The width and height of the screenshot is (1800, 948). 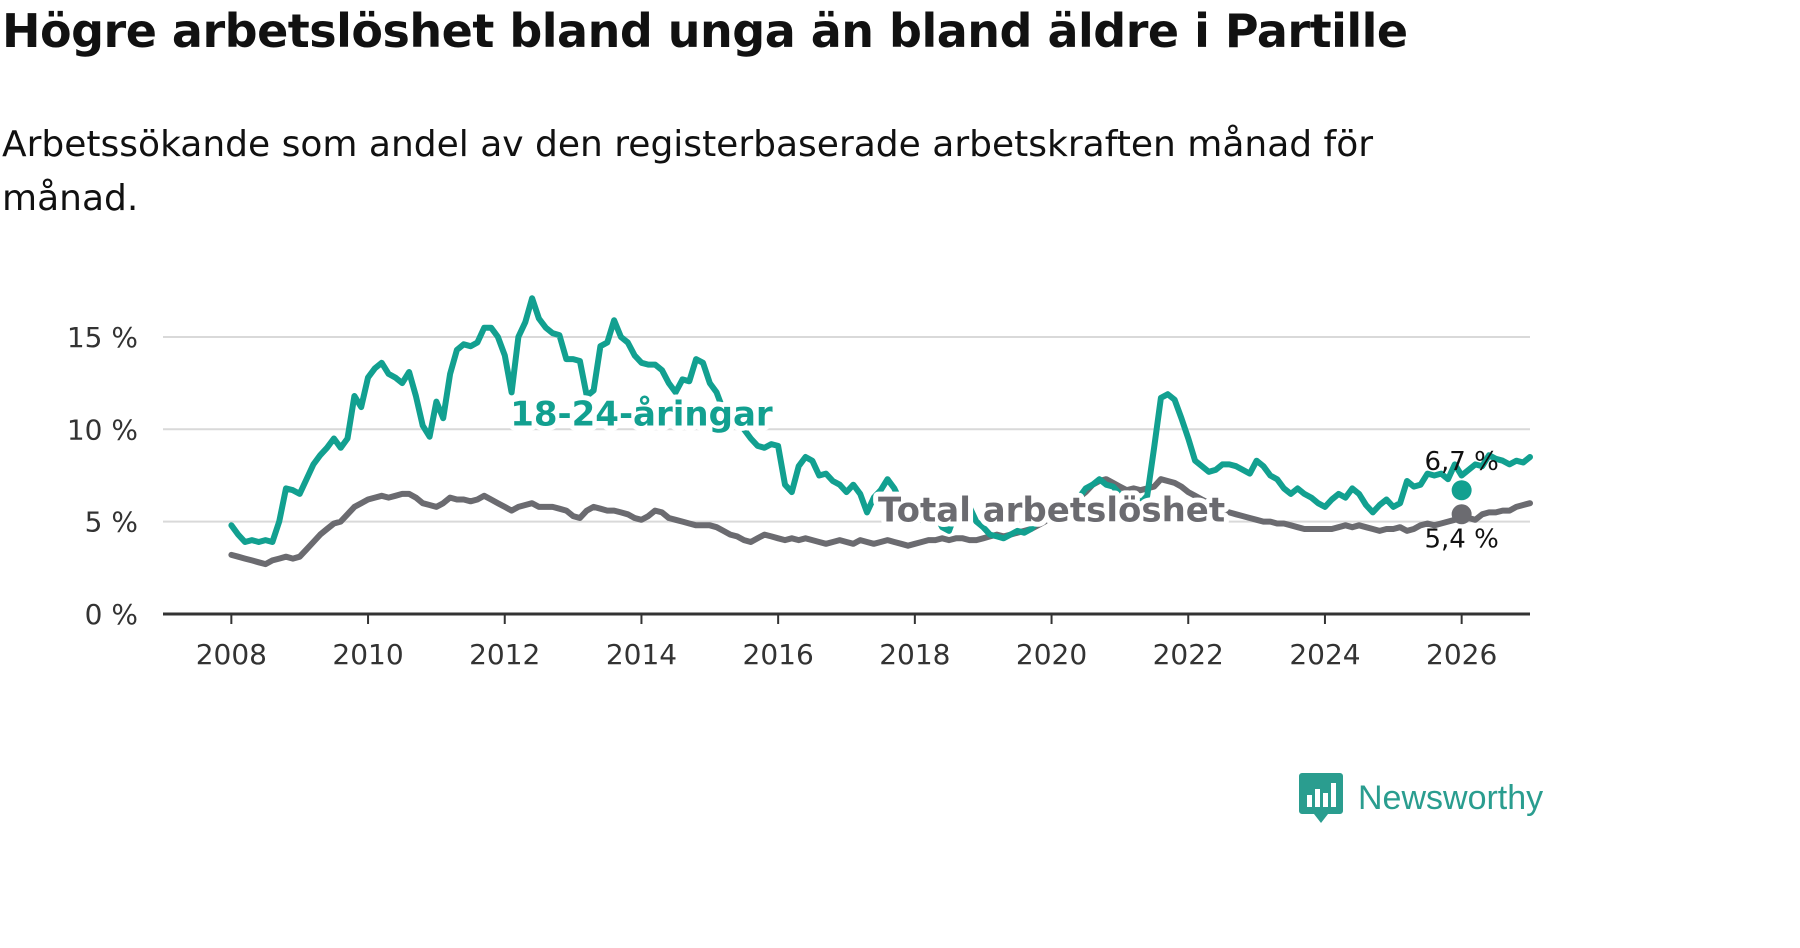 I want to click on end-value-label: 5,4 %, so click(x=1461, y=539).